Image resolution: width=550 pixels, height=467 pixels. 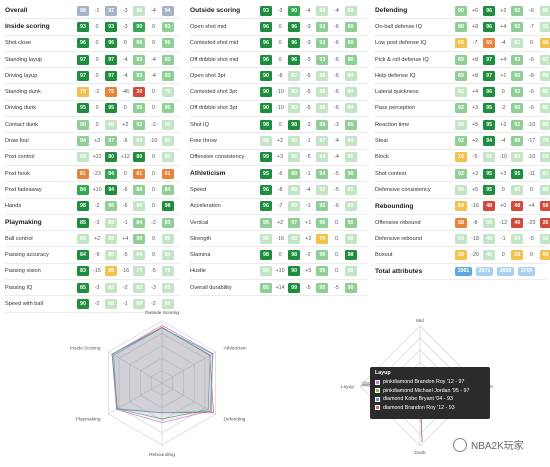 What do you see at coordinates (92, 158) in the screenshot?
I see `attribute-row: Post control 88 +12 80 +12 80 0 80` at bounding box center [92, 158].